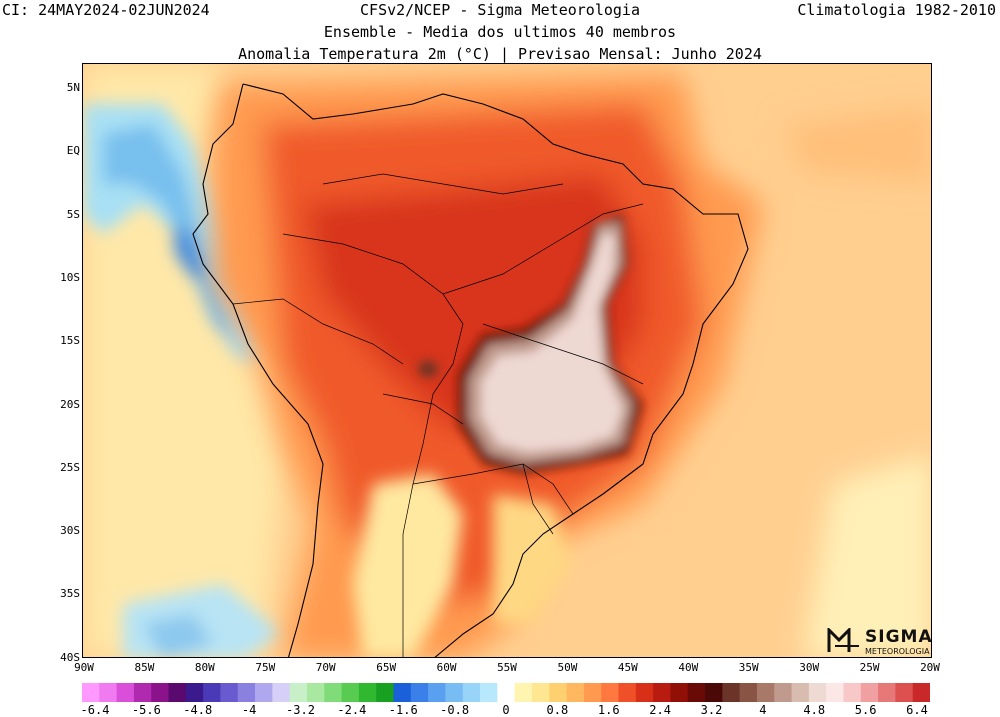  Describe the element at coordinates (73, 87) in the screenshot. I see `lat-label: 5N` at that location.